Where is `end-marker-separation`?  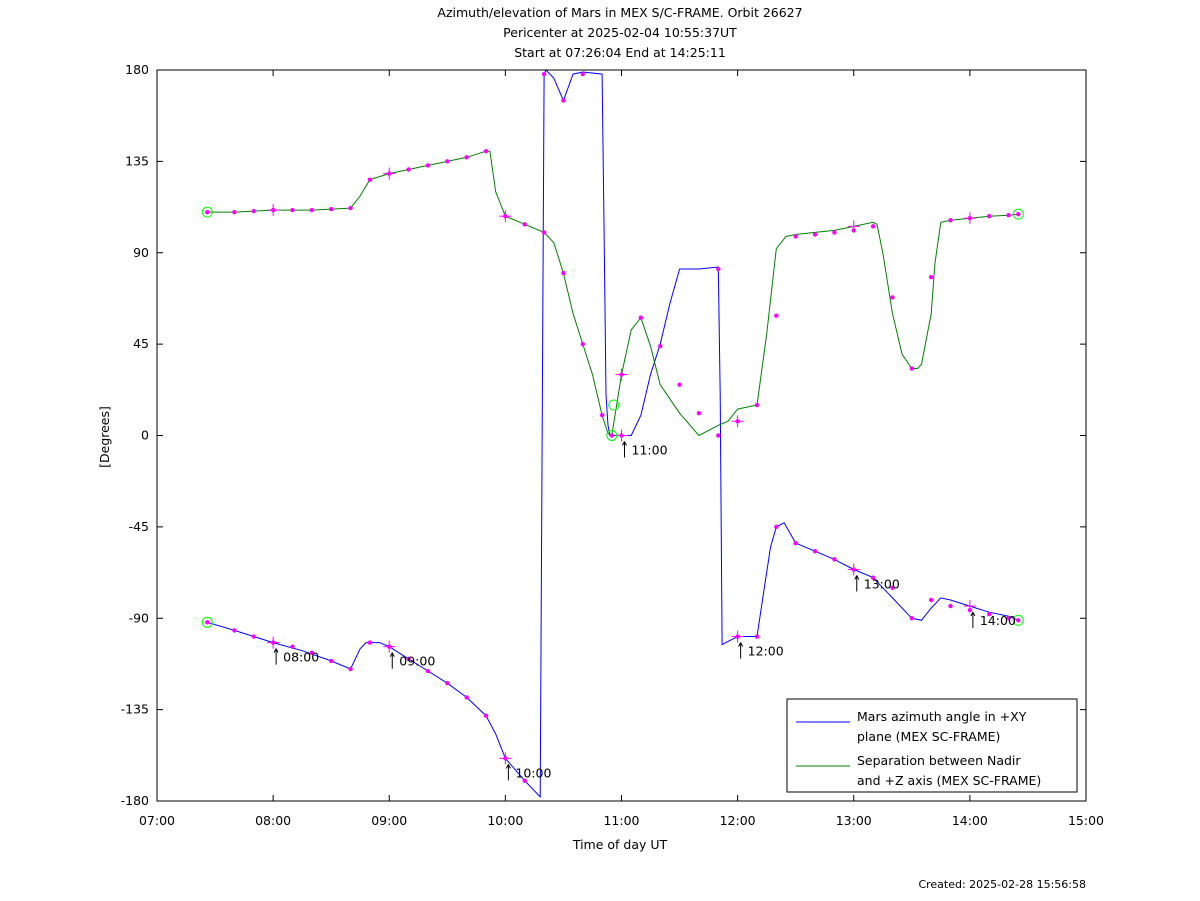 end-marker-separation is located at coordinates (1018, 214).